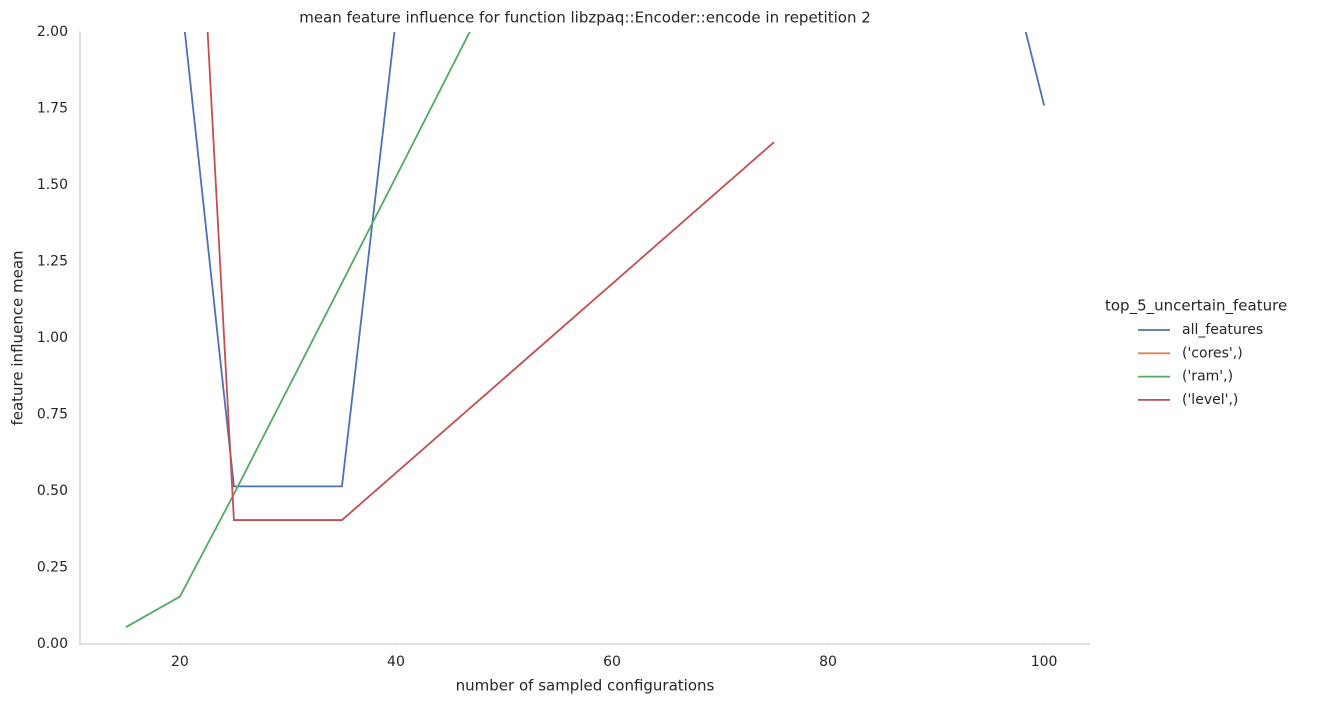 Image resolution: width=1319 pixels, height=706 pixels. Describe the element at coordinates (52, 185) in the screenshot. I see `y-tick-label: 1.50` at that location.